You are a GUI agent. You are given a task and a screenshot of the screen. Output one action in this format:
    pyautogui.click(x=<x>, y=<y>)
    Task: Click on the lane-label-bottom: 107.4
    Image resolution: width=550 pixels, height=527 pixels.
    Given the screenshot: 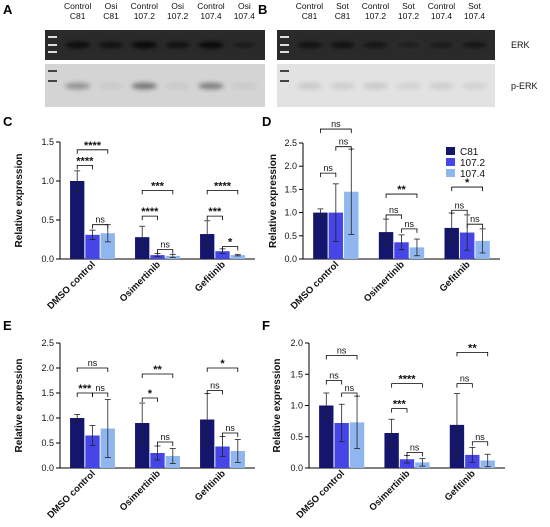 What is the action you would take?
    pyautogui.click(x=475, y=16)
    